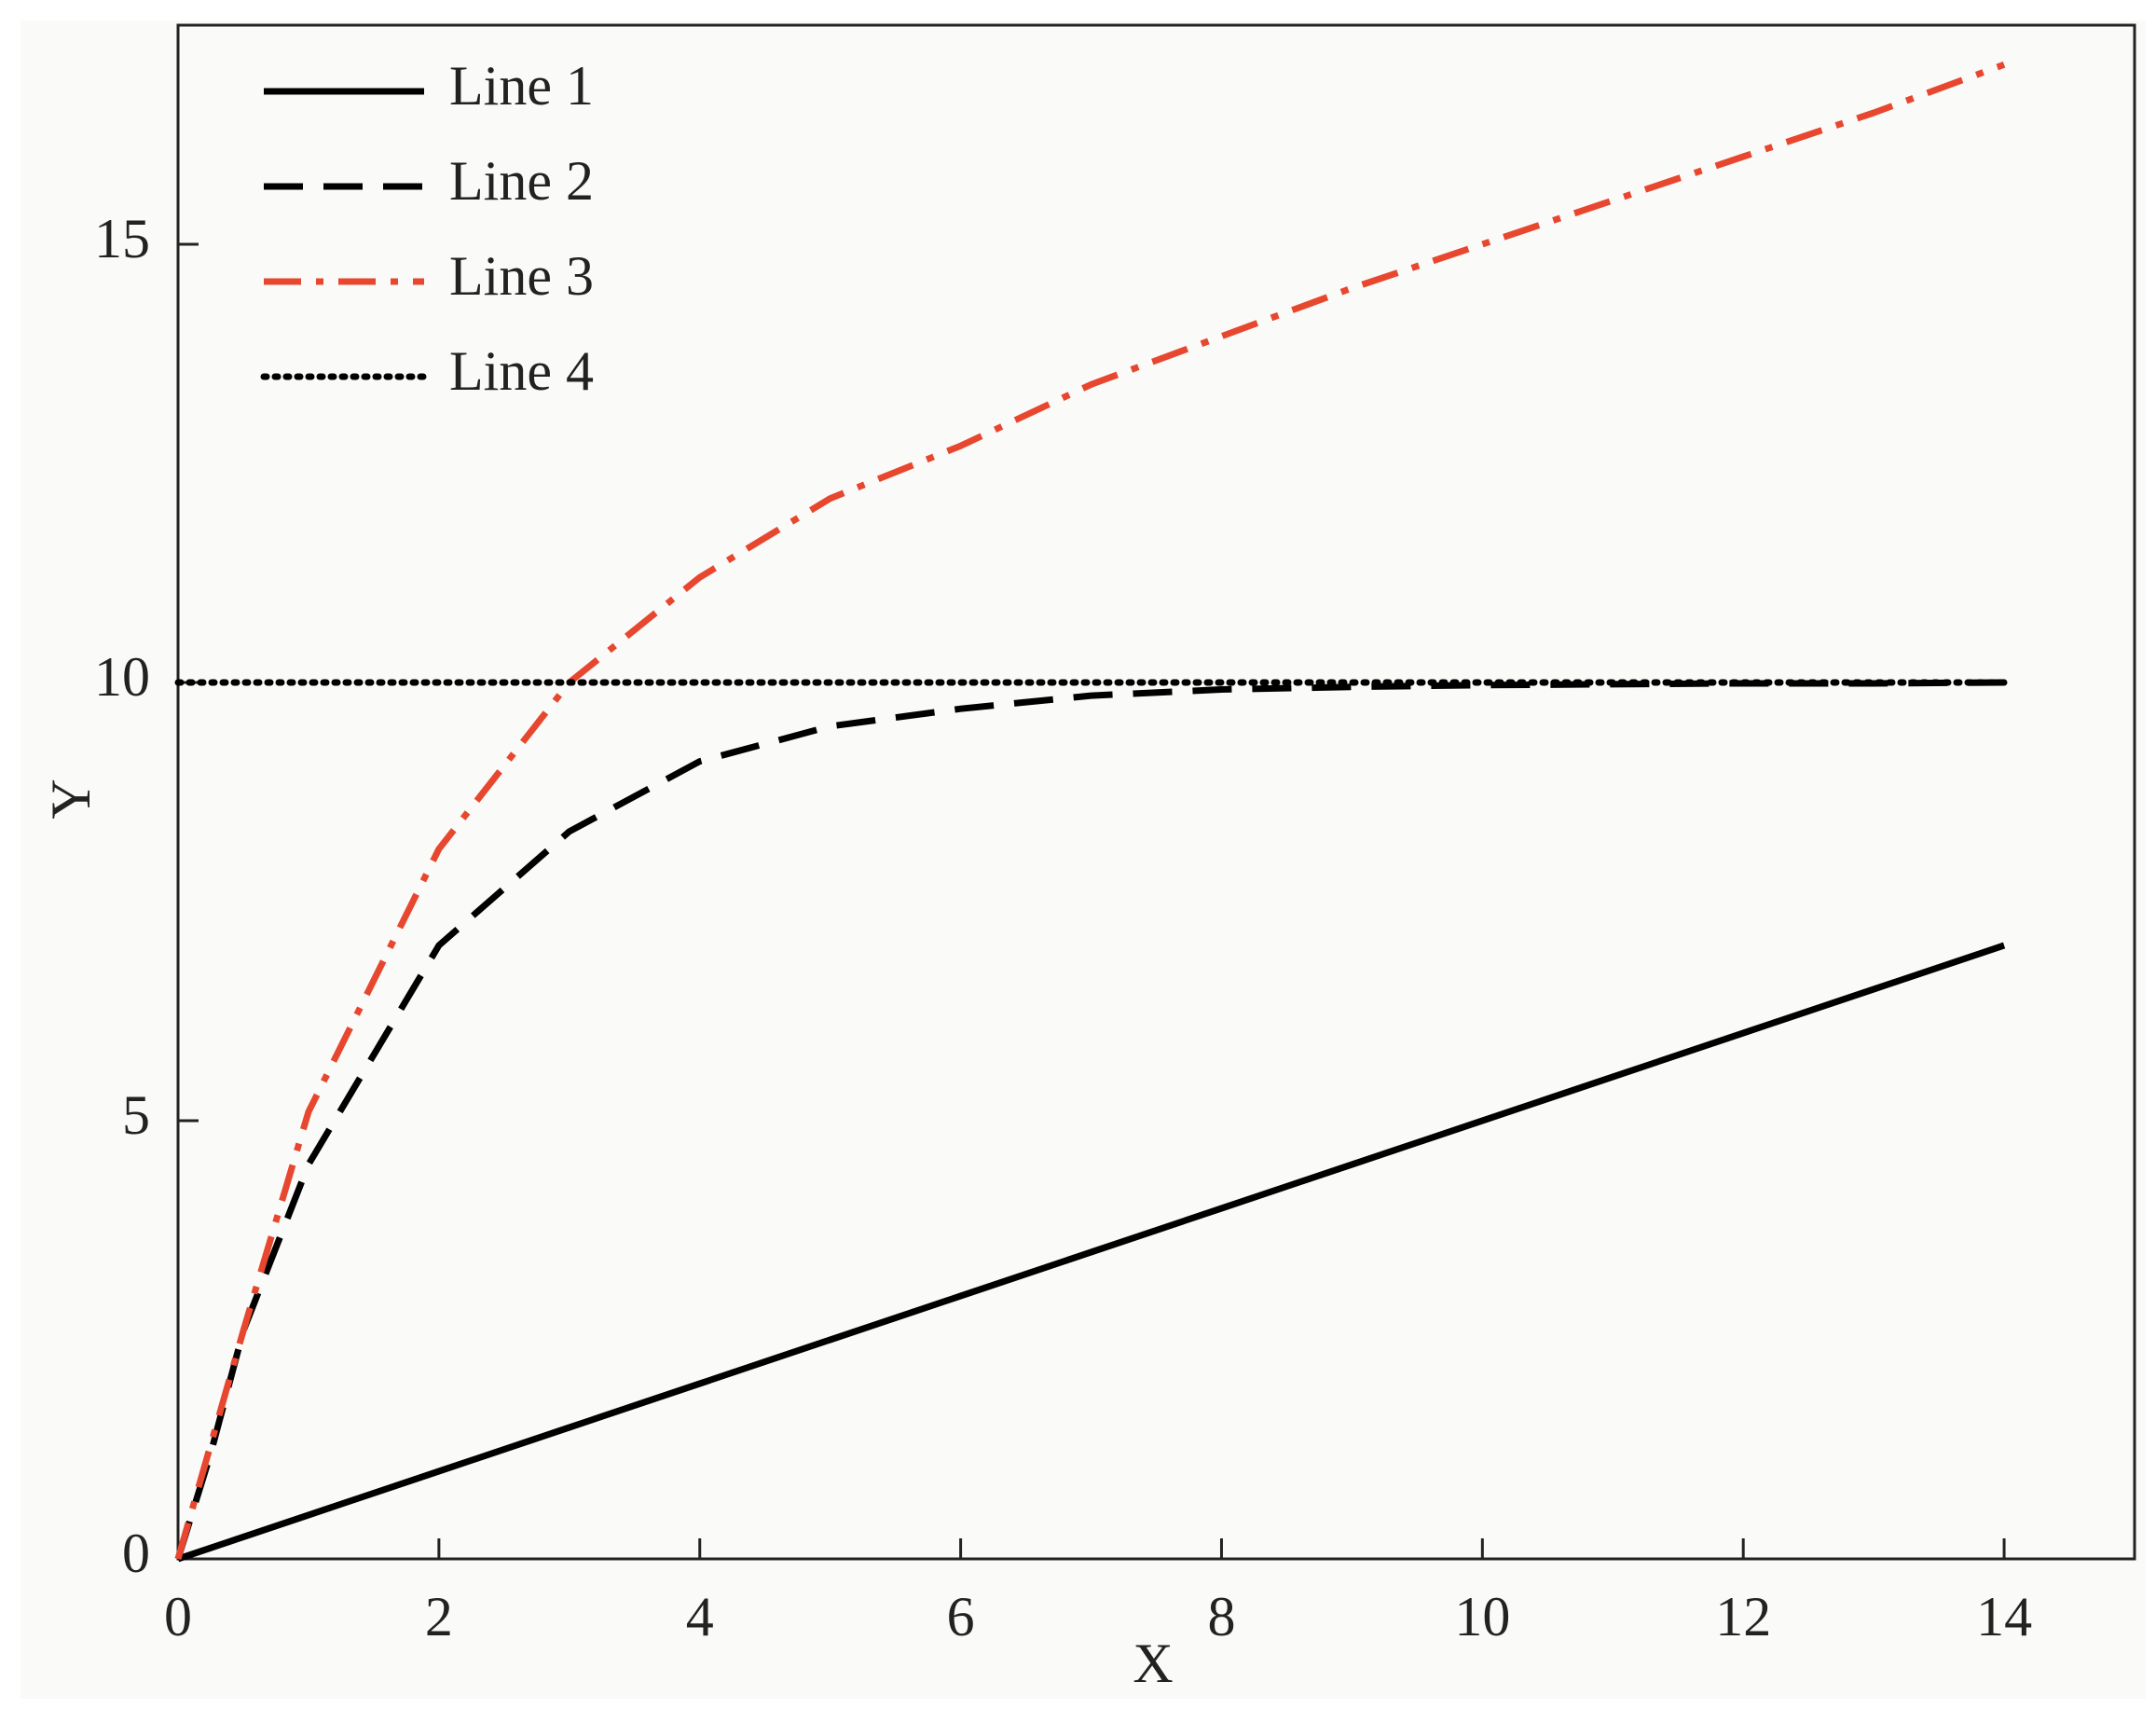 The height and width of the screenshot is (1709, 2156). What do you see at coordinates (178, 1616) in the screenshot?
I see `x-tick-label: 0` at bounding box center [178, 1616].